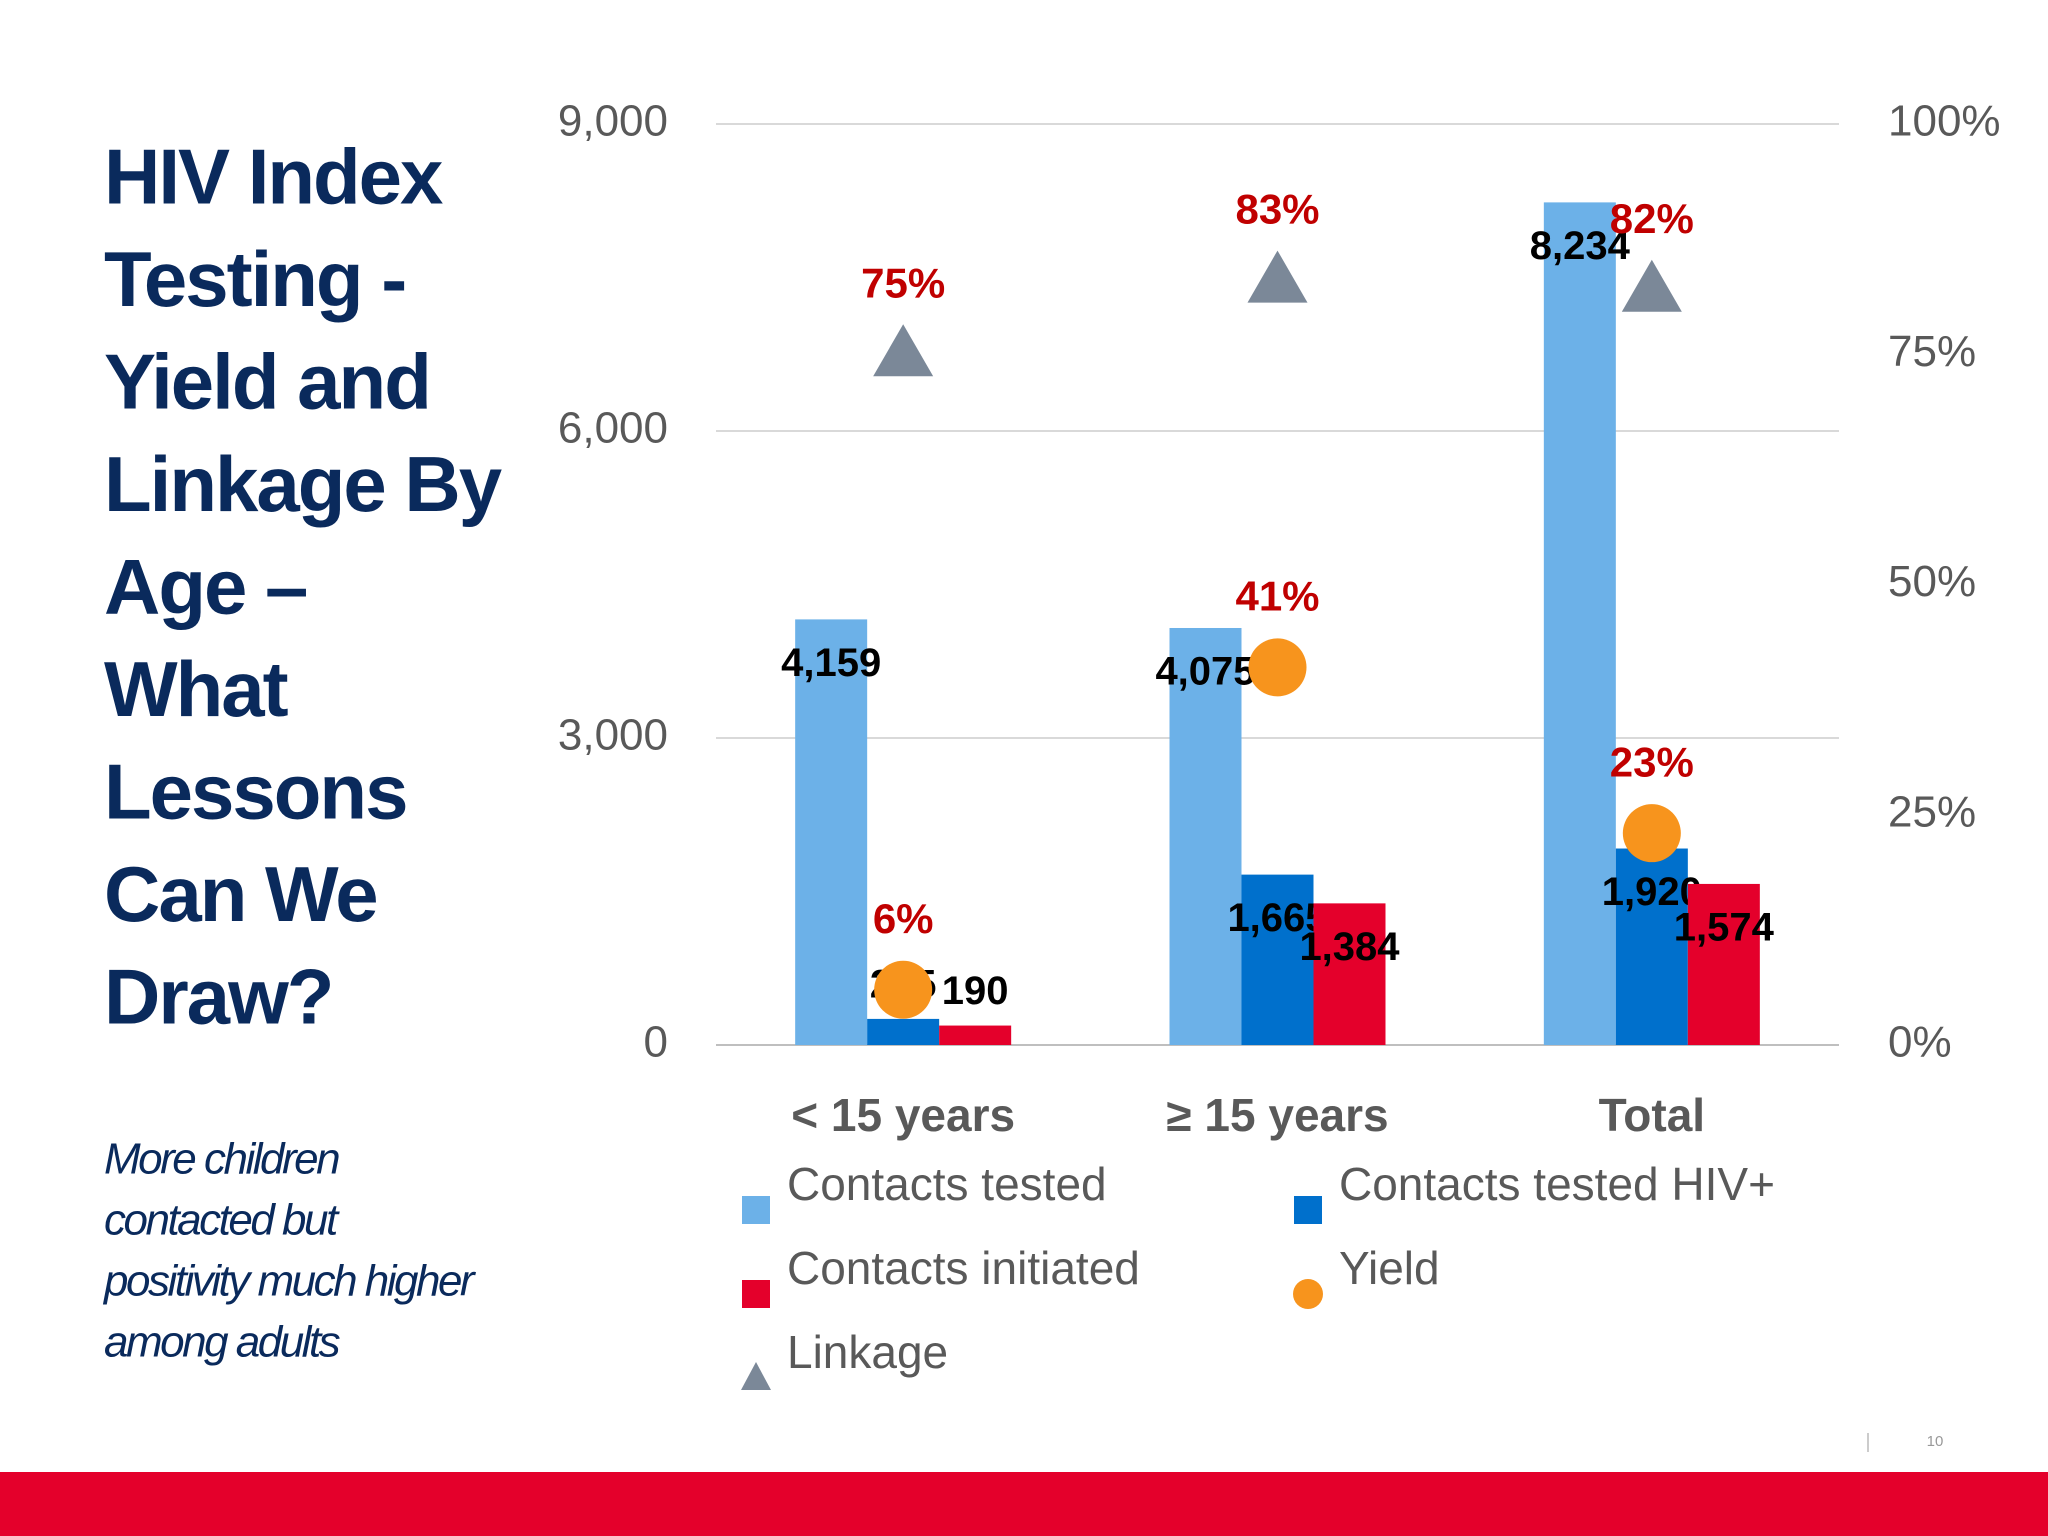  I want to click on note-line: contacted but, so click(222, 1220).